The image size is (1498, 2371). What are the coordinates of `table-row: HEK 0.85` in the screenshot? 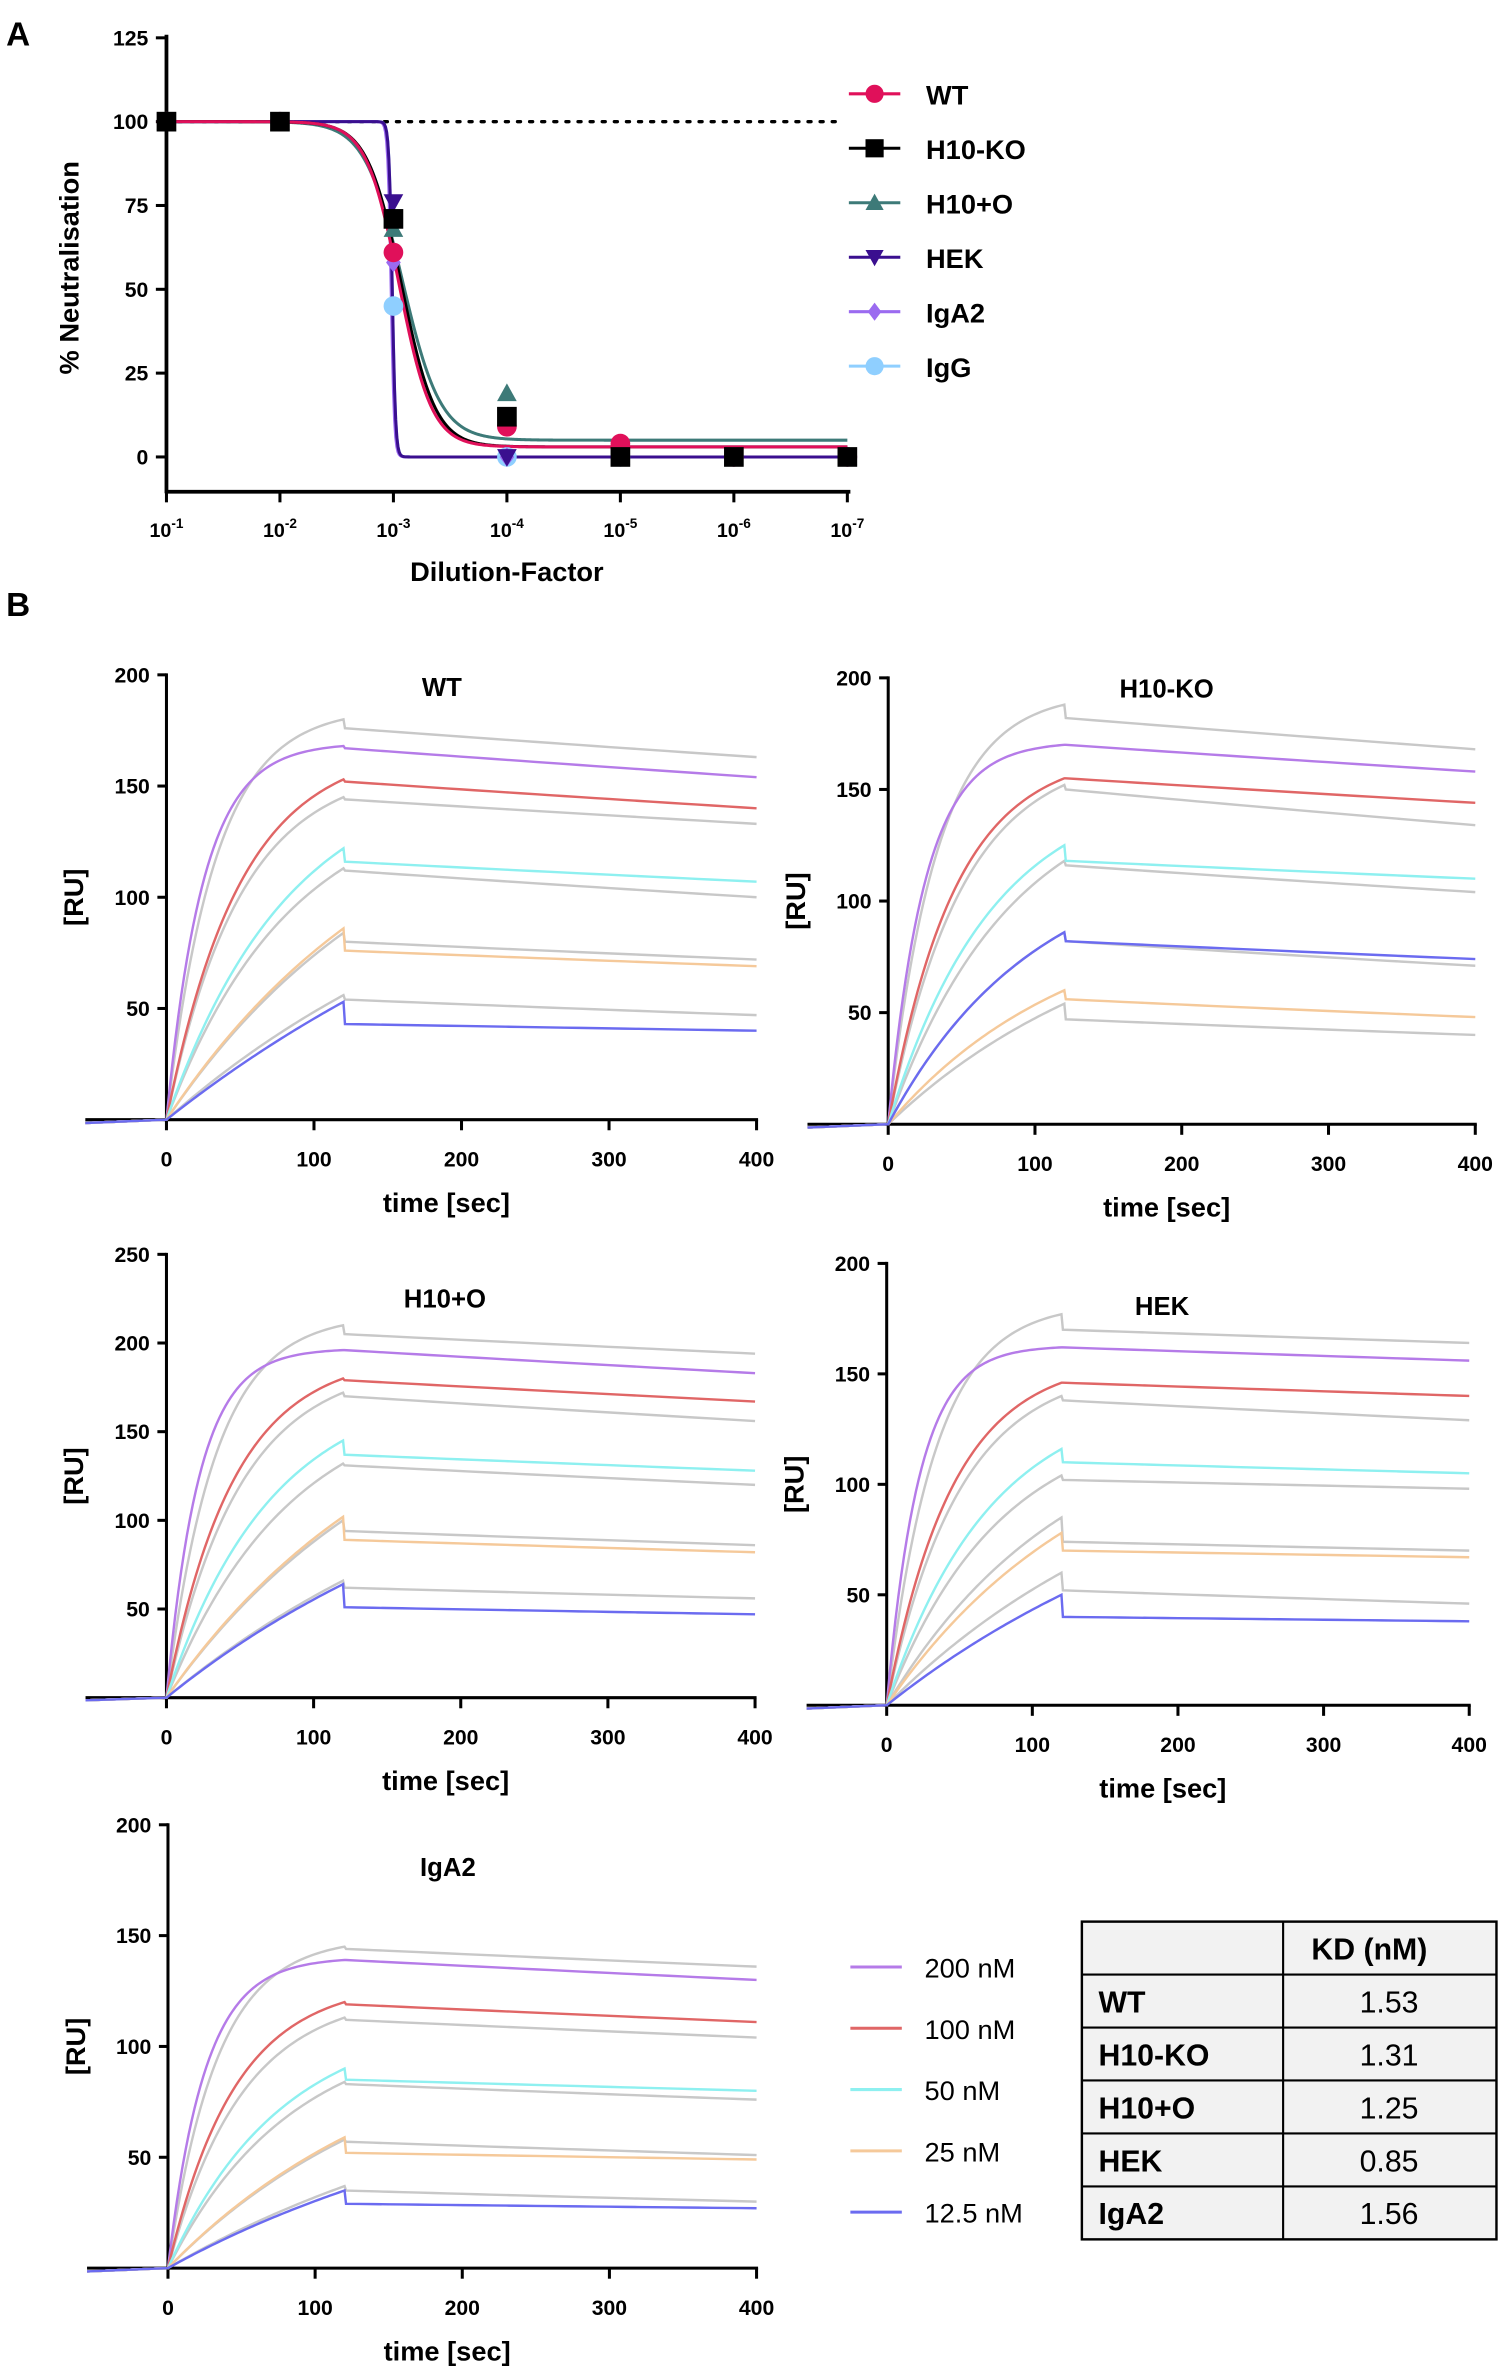 It's located at (1259, 2161).